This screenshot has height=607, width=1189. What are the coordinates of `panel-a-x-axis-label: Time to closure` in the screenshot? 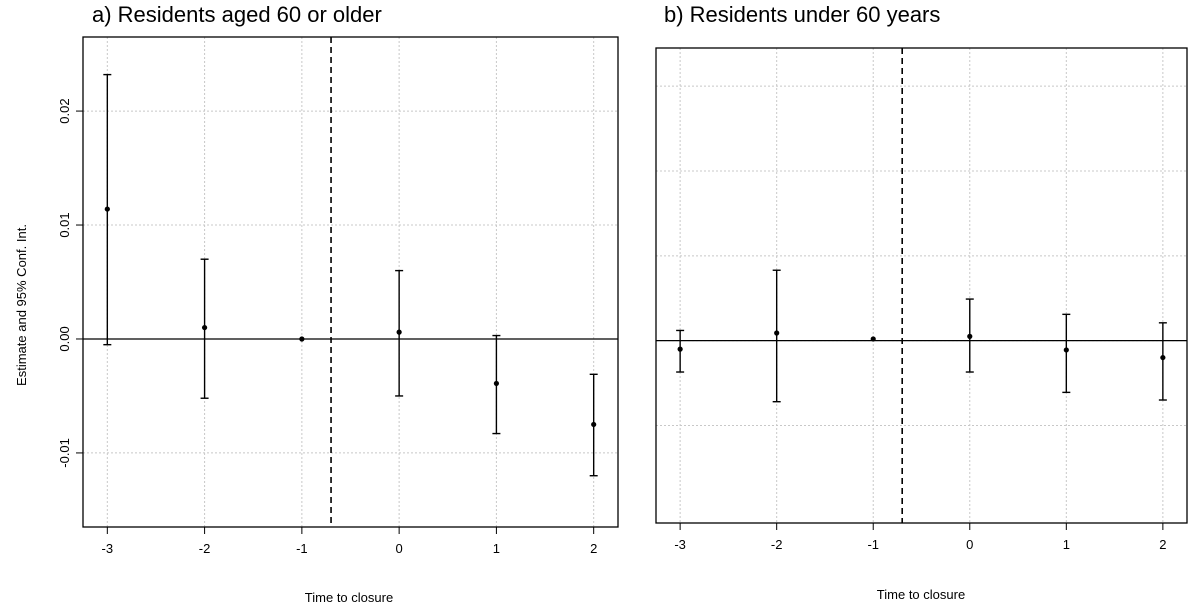 It's located at (349, 597).